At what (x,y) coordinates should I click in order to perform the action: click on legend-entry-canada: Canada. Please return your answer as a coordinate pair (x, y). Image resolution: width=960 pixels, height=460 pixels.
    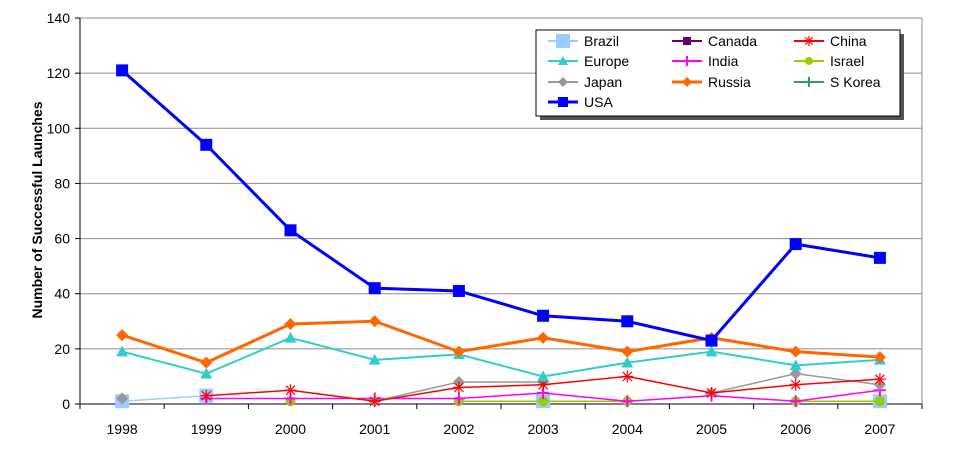
    Looking at the image, I should click on (714, 41).